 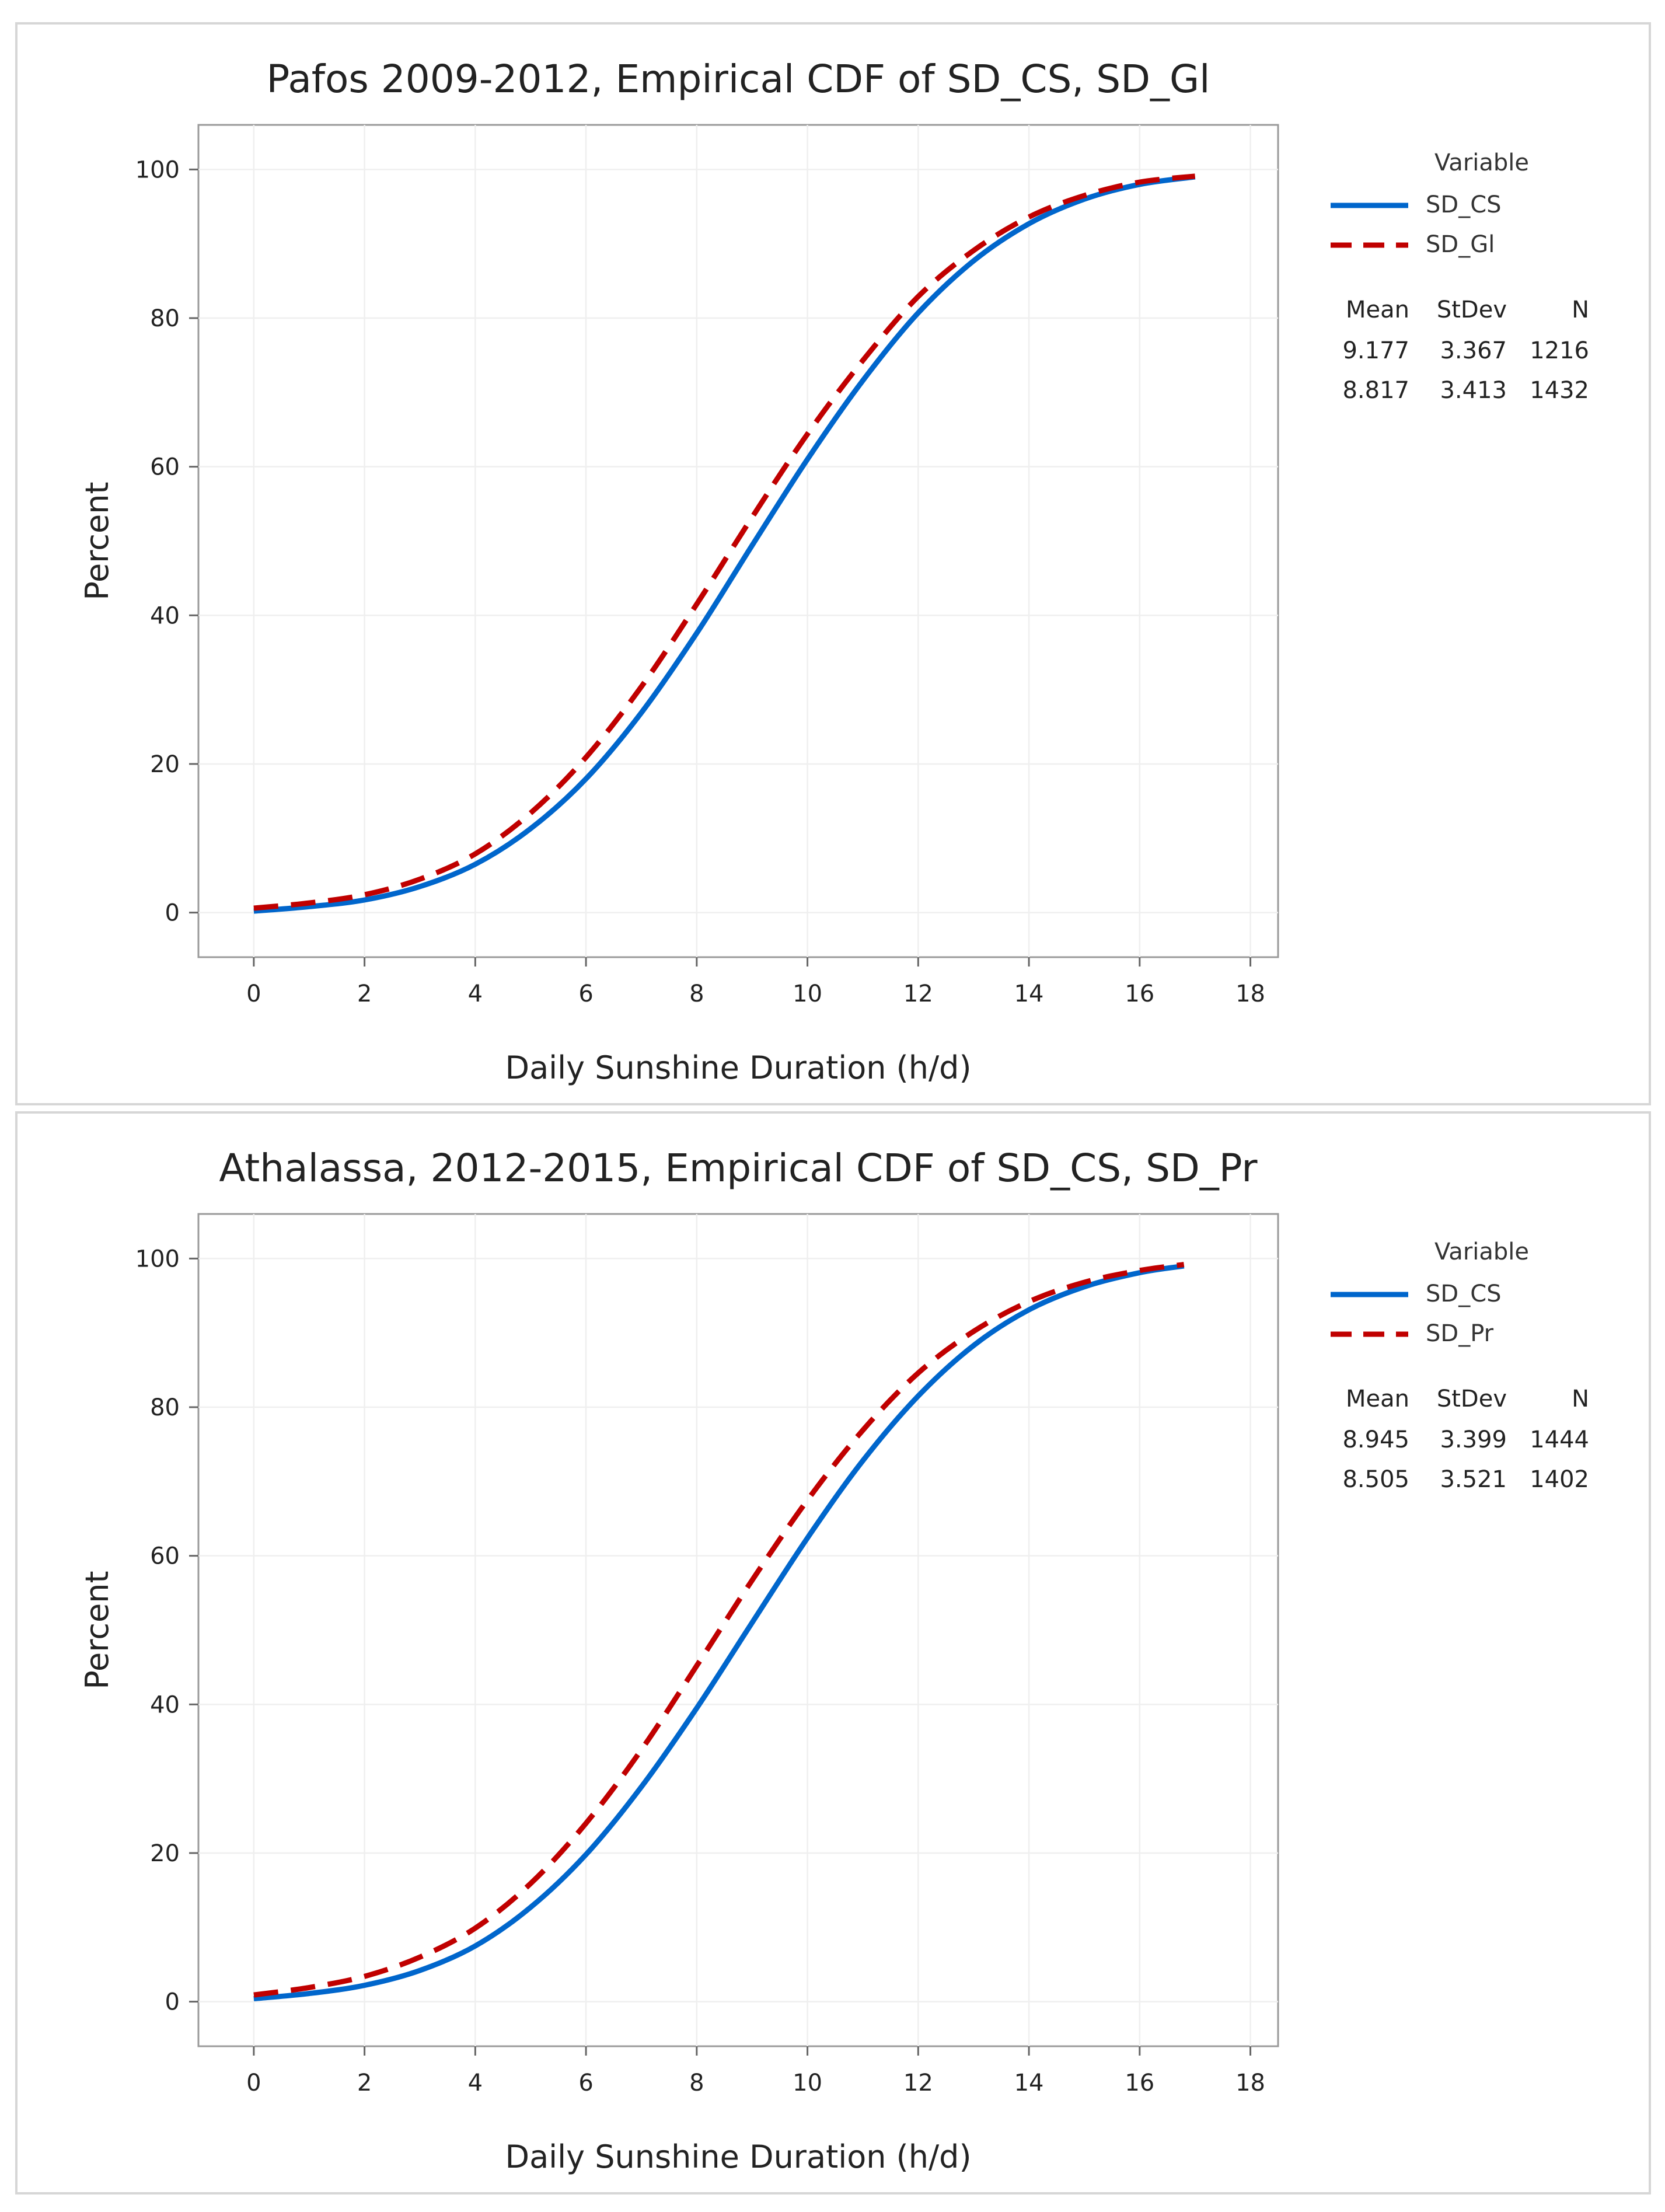 What do you see at coordinates (1474, 390) in the screenshot?
I see `stats-value: 3.413` at bounding box center [1474, 390].